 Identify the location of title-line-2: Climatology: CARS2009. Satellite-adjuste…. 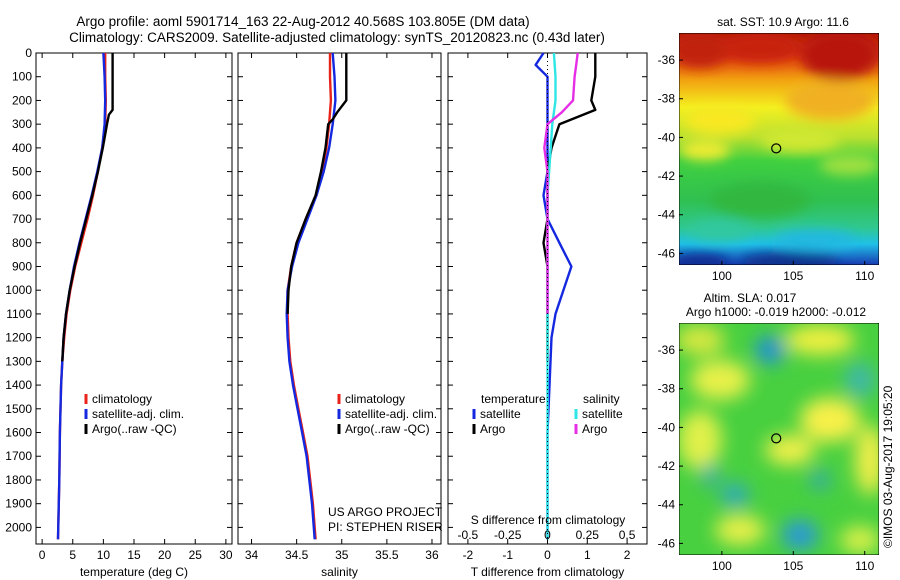
(337, 37).